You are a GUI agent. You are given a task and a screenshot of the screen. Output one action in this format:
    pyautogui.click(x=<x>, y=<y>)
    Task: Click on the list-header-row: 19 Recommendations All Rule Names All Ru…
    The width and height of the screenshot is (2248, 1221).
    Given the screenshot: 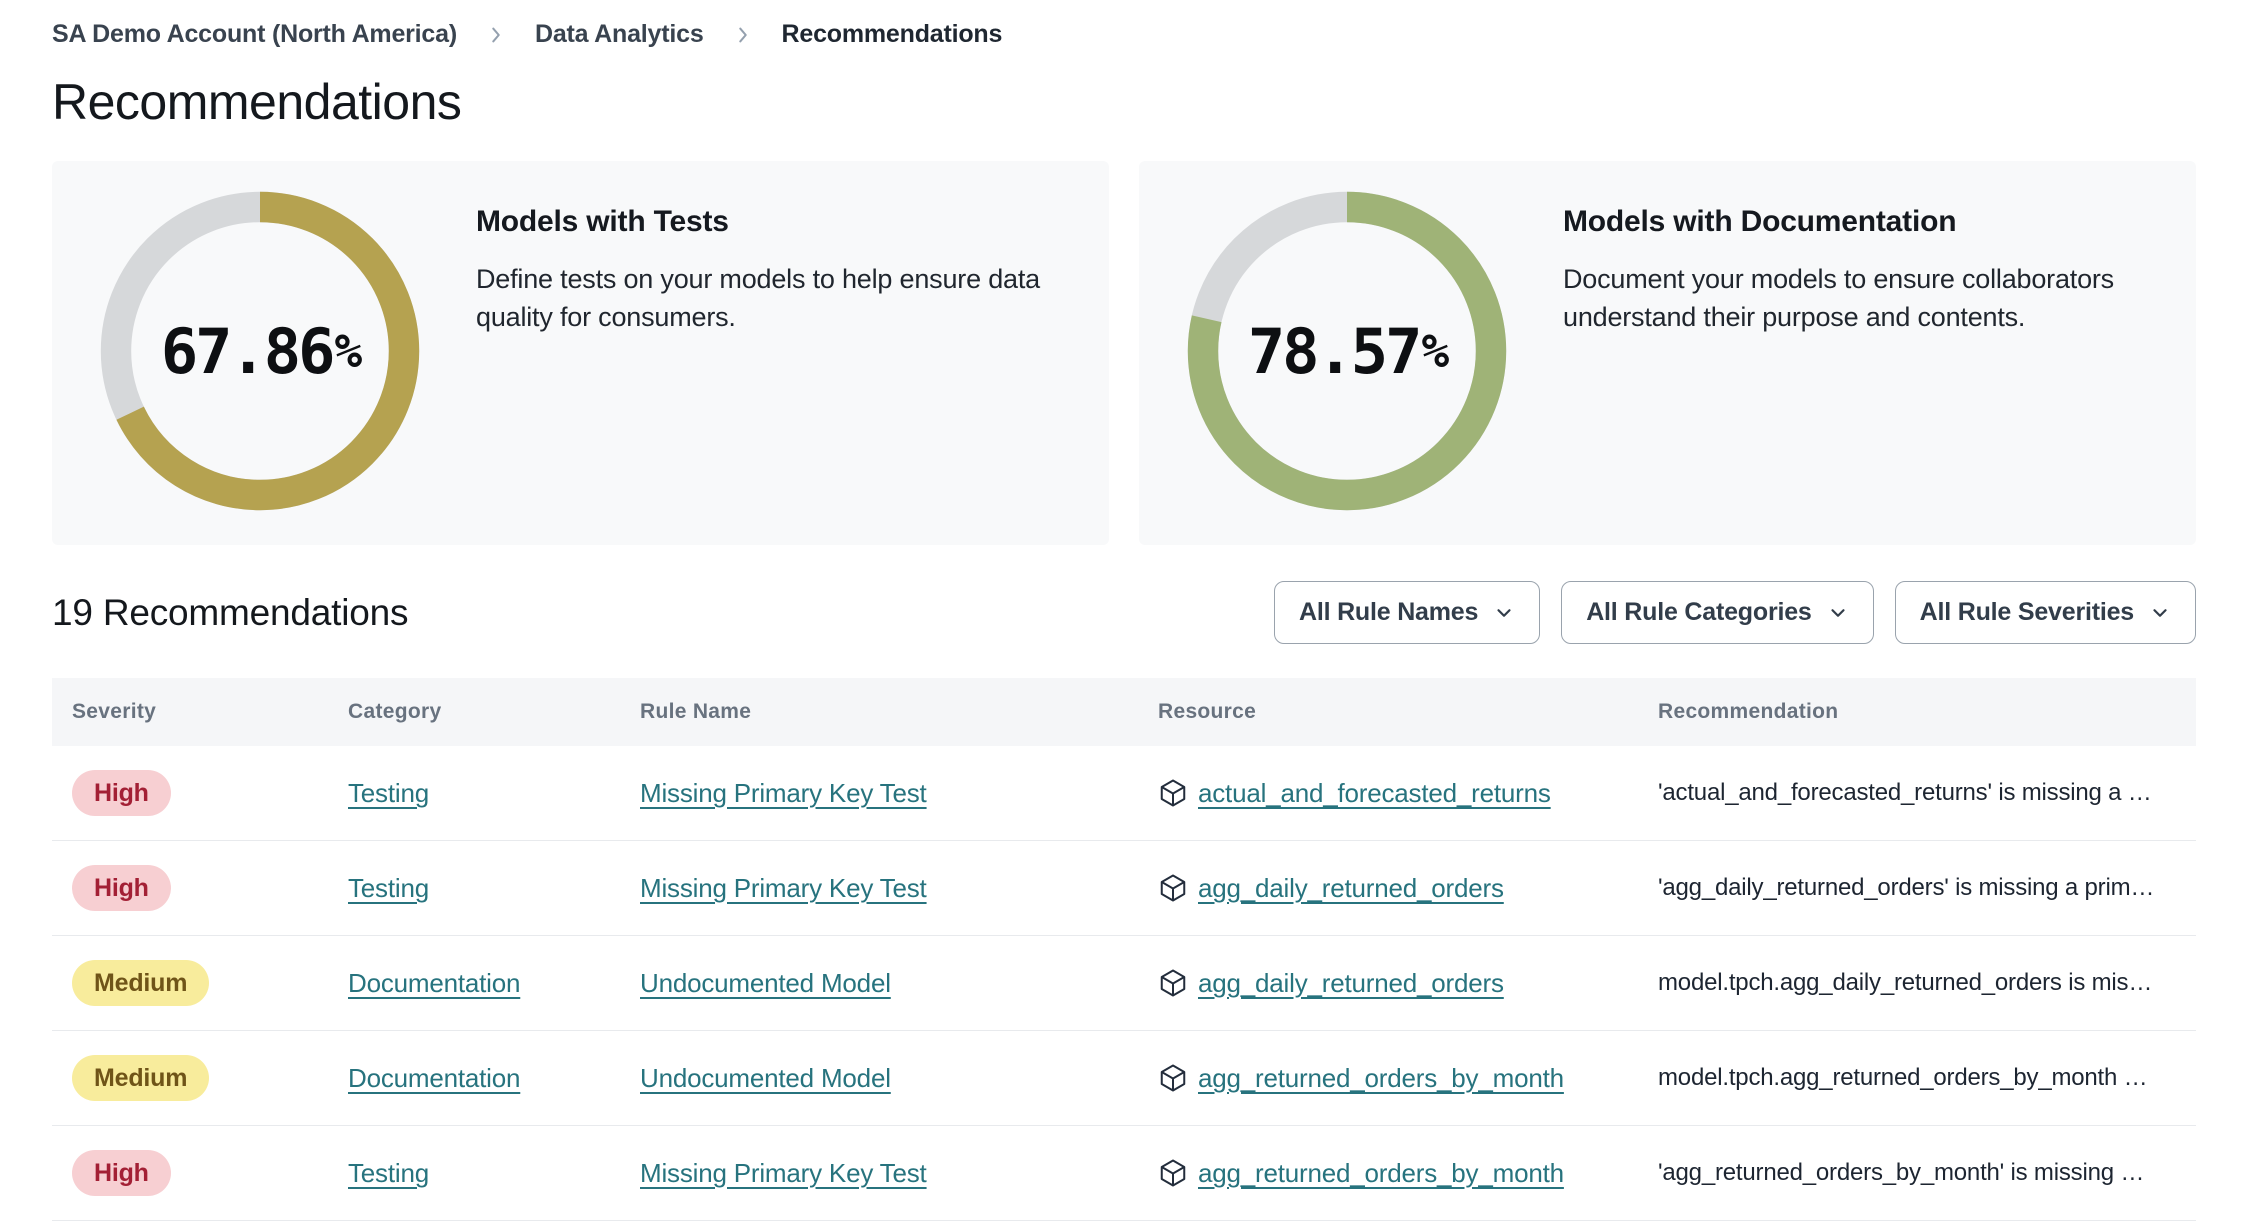 What is the action you would take?
    pyautogui.click(x=1124, y=612)
    